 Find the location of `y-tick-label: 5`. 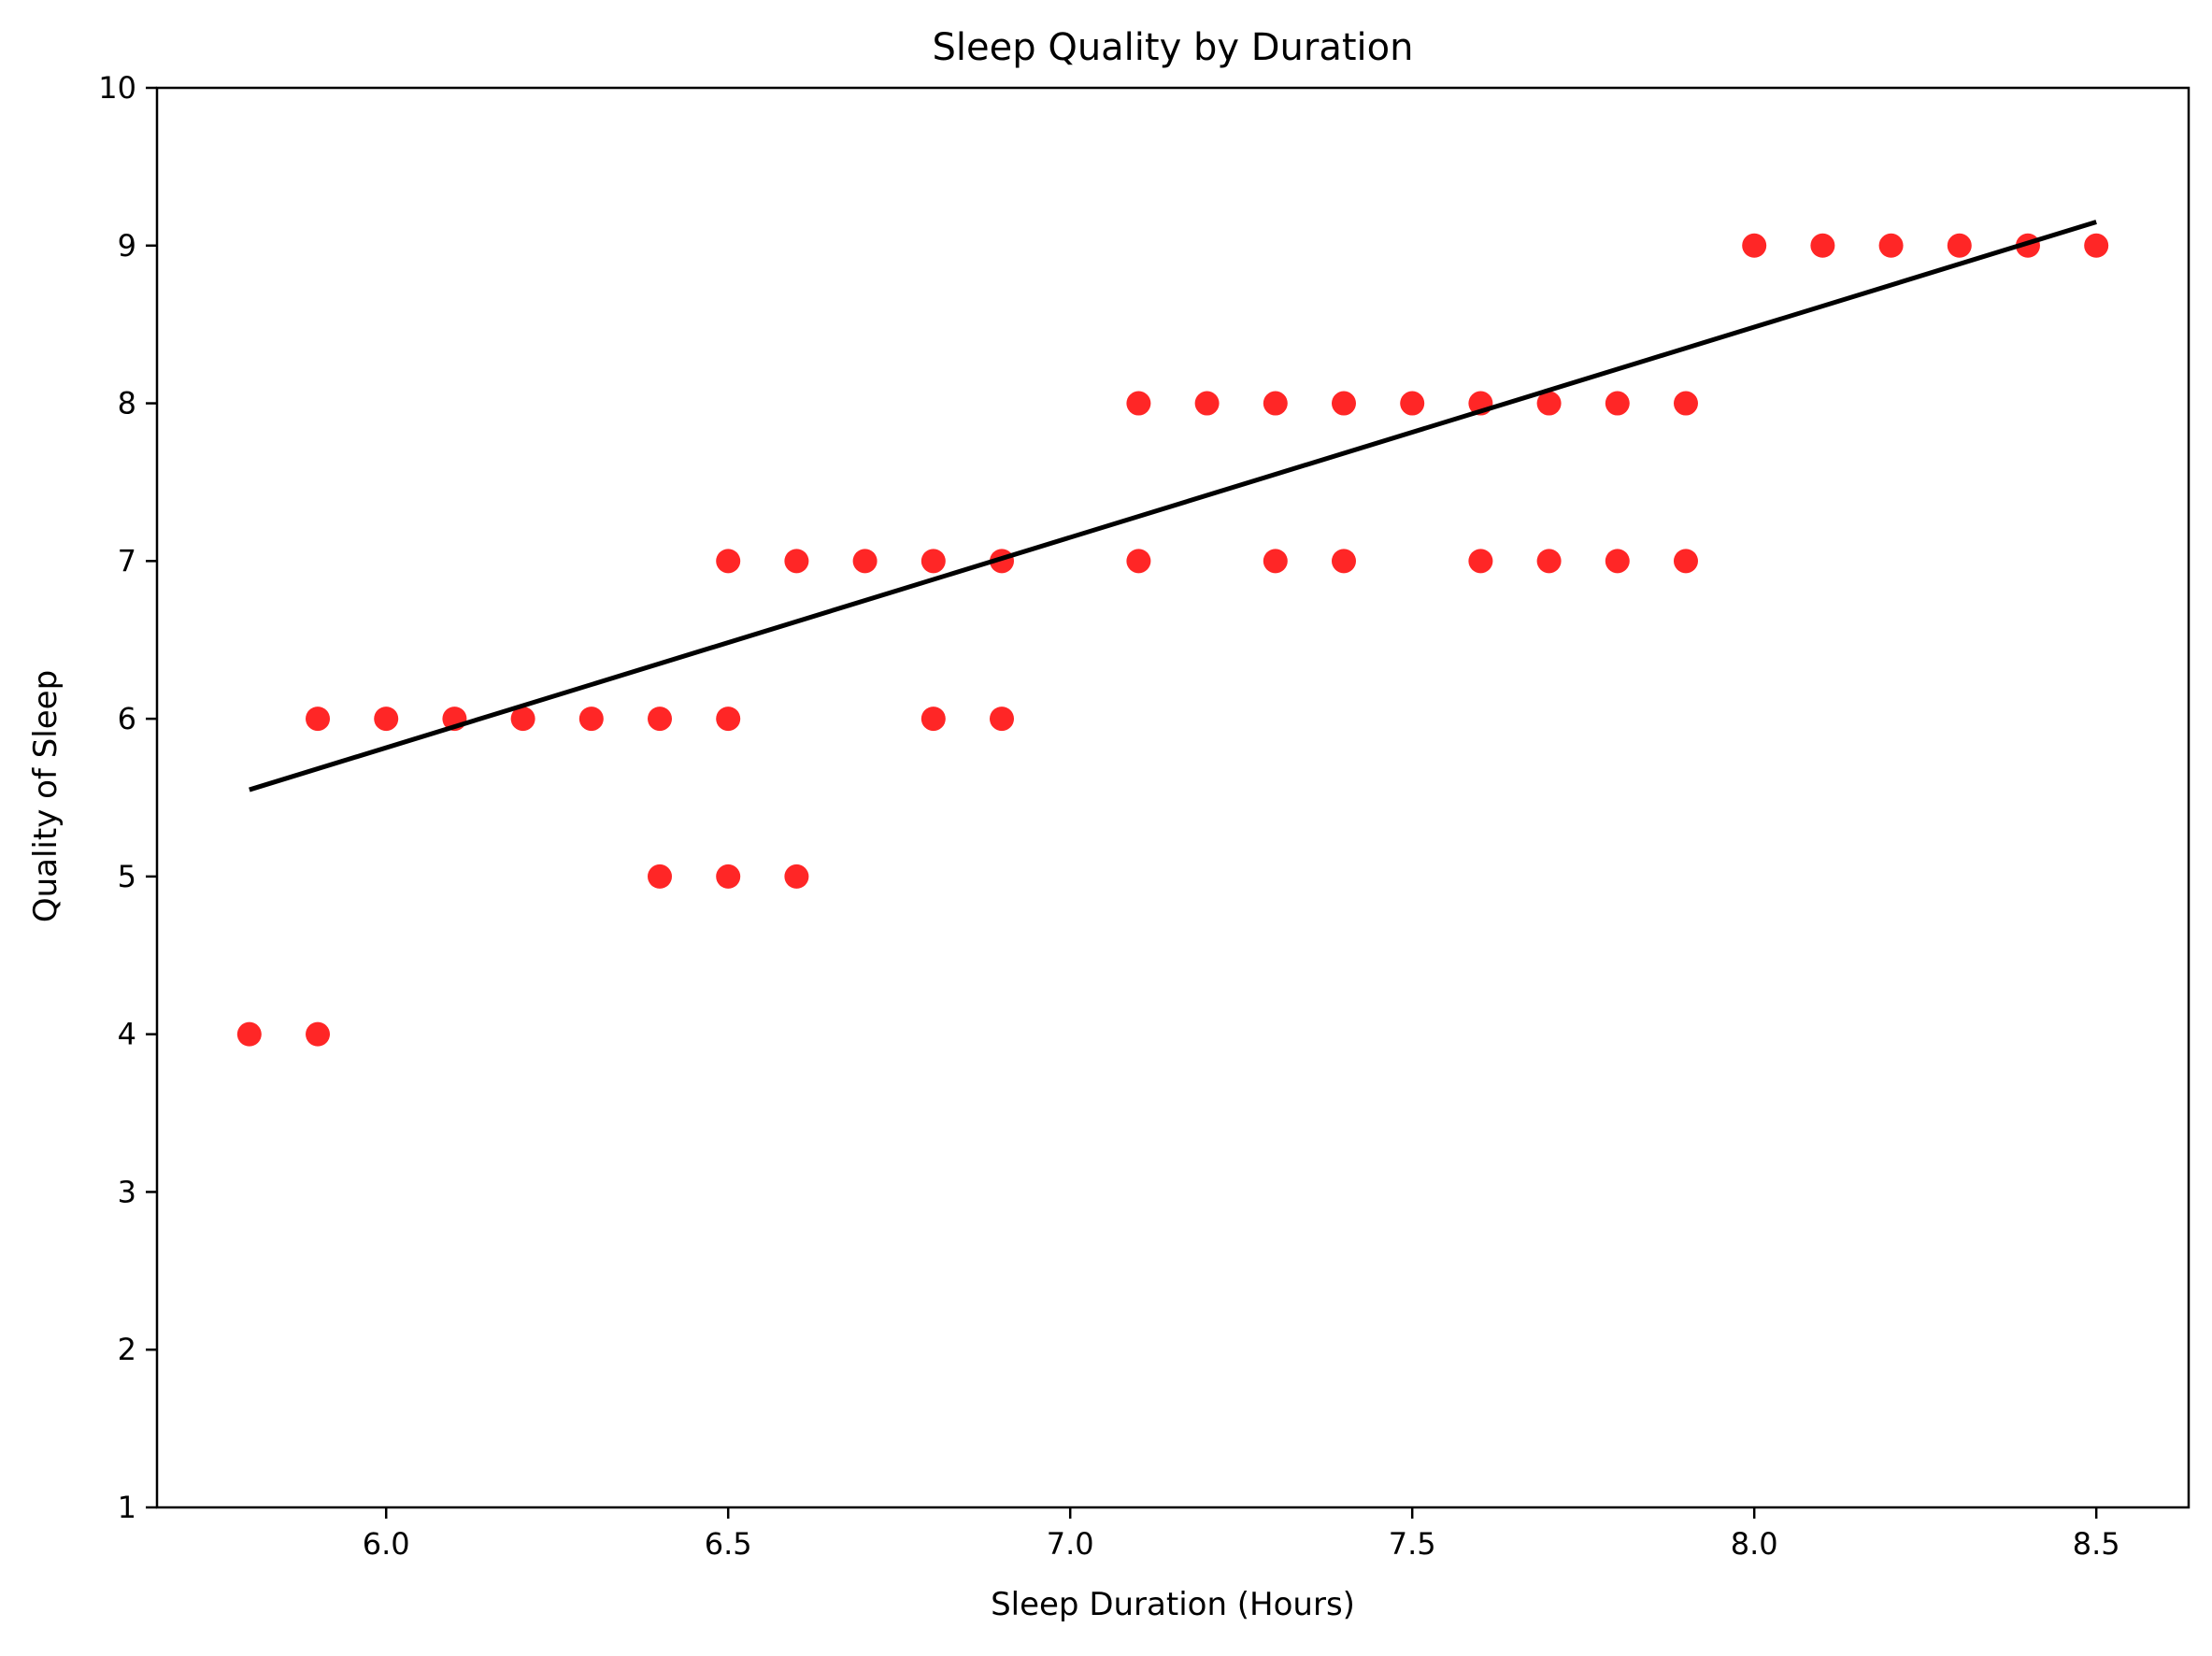

y-tick-label: 5 is located at coordinates (127, 877).